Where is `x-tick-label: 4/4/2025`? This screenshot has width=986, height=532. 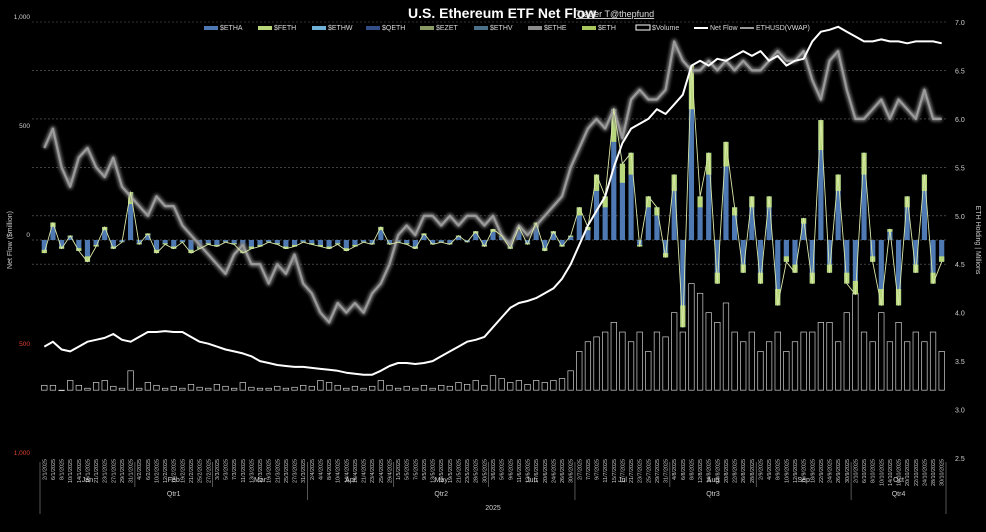 x-tick-label: 4/4/2025 is located at coordinates (321, 469).